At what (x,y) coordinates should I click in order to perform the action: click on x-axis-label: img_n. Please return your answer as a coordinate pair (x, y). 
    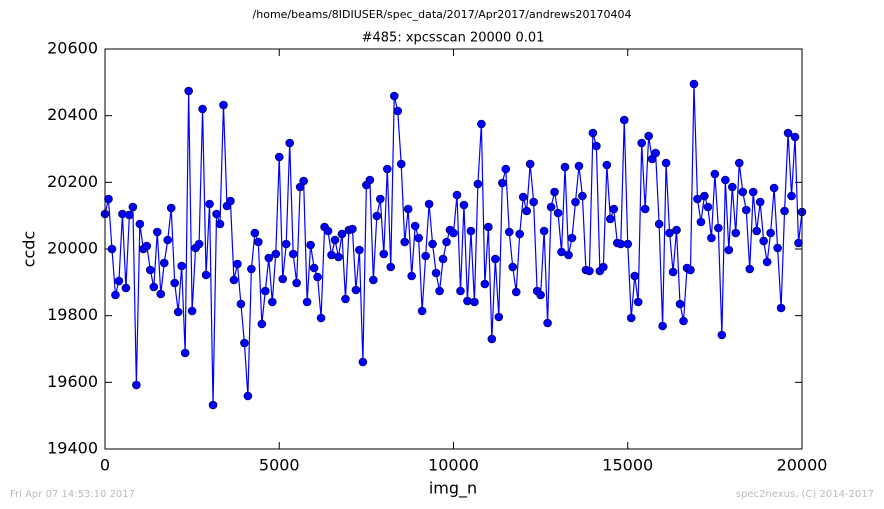
    Looking at the image, I should click on (453, 489).